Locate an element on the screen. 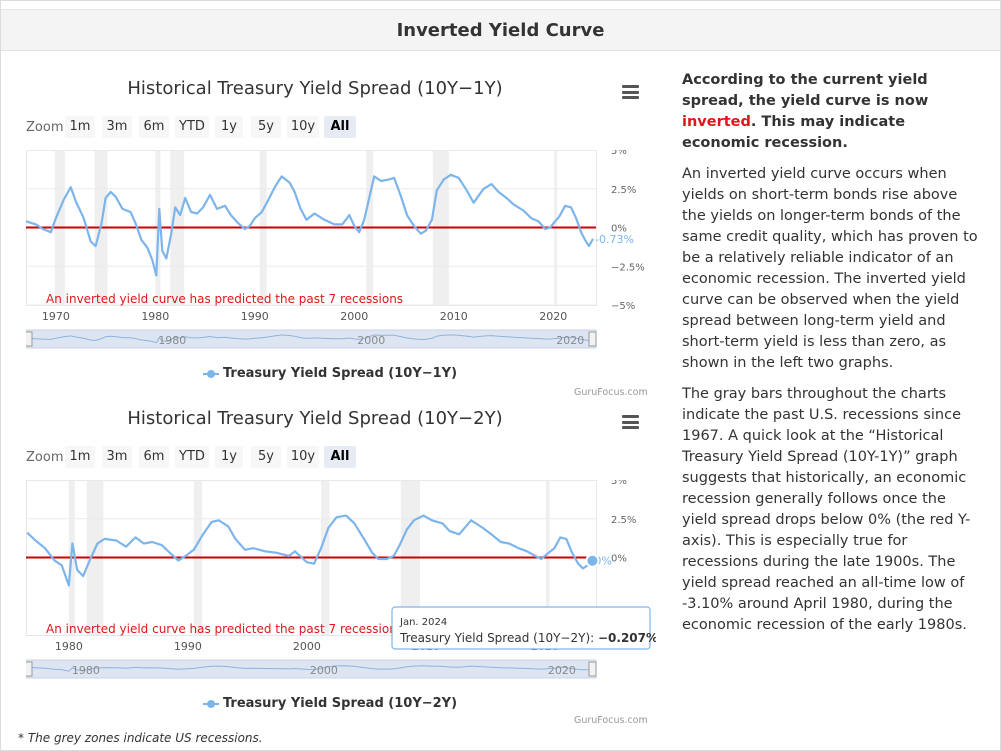 The width and height of the screenshot is (1001, 751). x-tick-label: 1970 is located at coordinates (56, 316).